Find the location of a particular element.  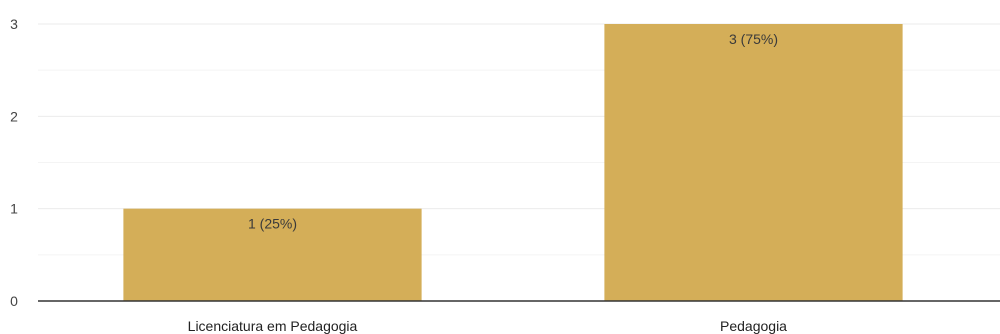

x-tick-label: Licenciatura em Pedagogia is located at coordinates (273, 326).